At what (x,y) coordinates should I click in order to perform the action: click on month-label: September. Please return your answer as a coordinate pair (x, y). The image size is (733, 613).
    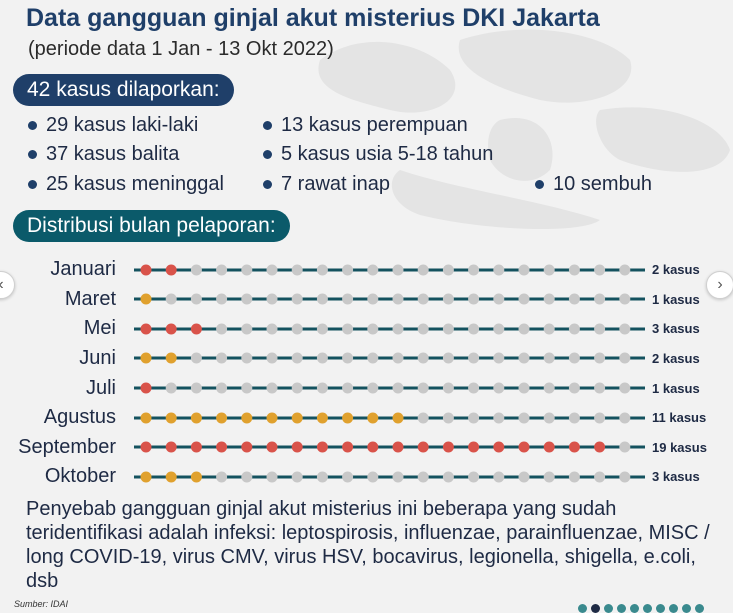
    Looking at the image, I should click on (67, 447).